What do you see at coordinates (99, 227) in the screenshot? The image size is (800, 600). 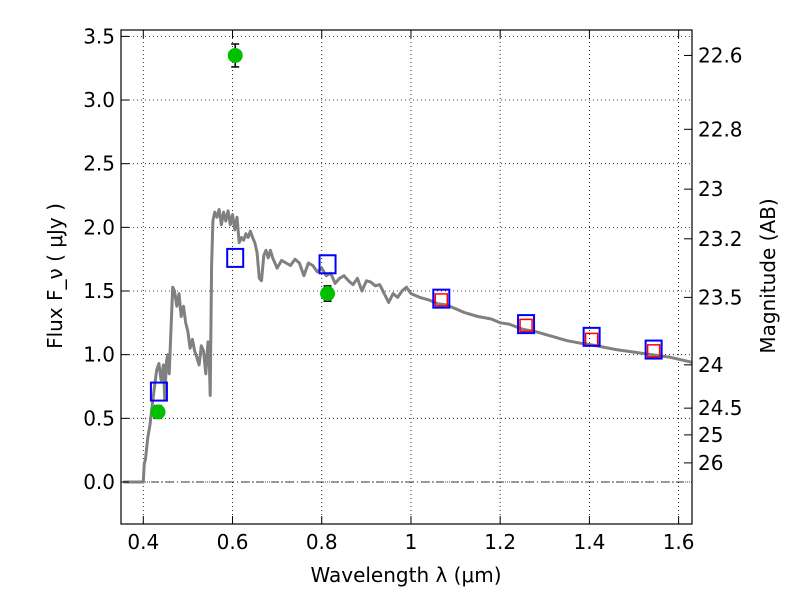 I see `y-tick-label: 2.0` at bounding box center [99, 227].